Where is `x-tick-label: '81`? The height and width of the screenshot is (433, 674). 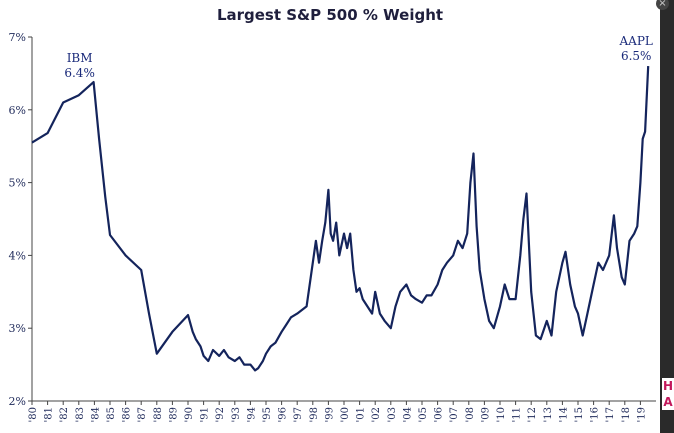 x-tick-label: '81 is located at coordinates (49, 414).